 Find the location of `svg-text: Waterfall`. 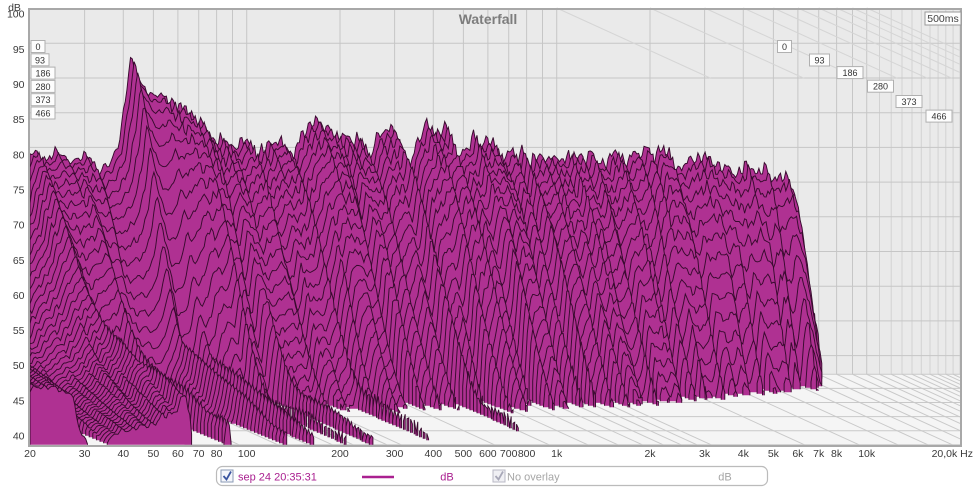

svg-text: Waterfall is located at coordinates (488, 19).